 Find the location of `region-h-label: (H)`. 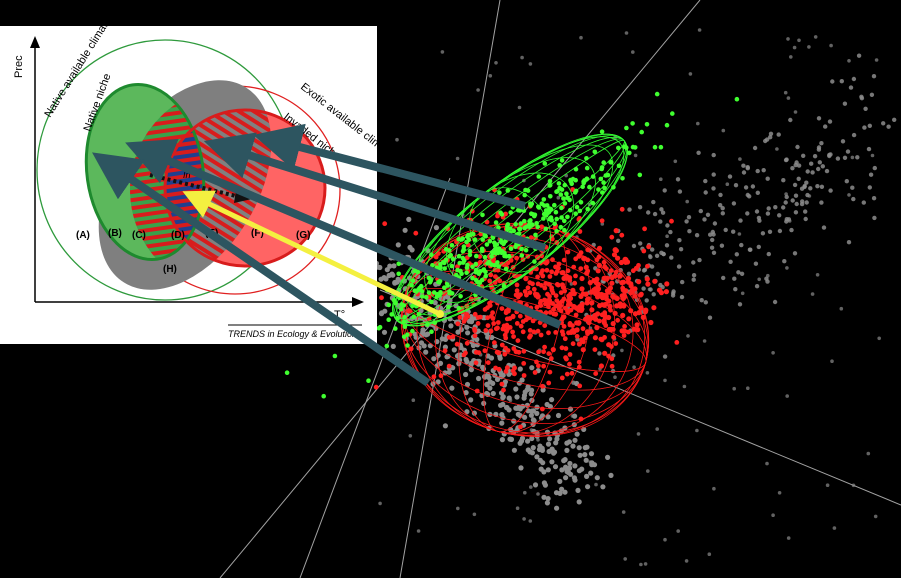

region-h-label: (H) is located at coordinates (170, 269).